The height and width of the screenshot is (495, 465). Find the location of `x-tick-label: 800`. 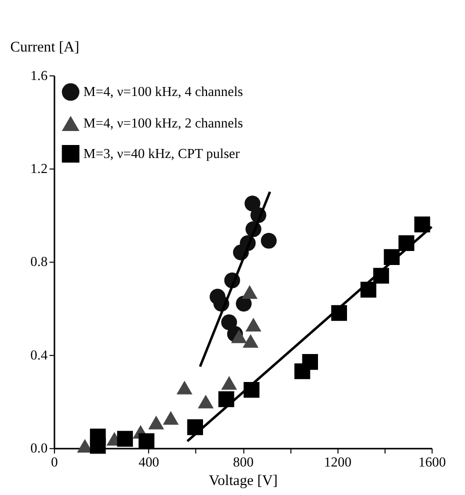

x-tick-label: 800 is located at coordinates (243, 462).